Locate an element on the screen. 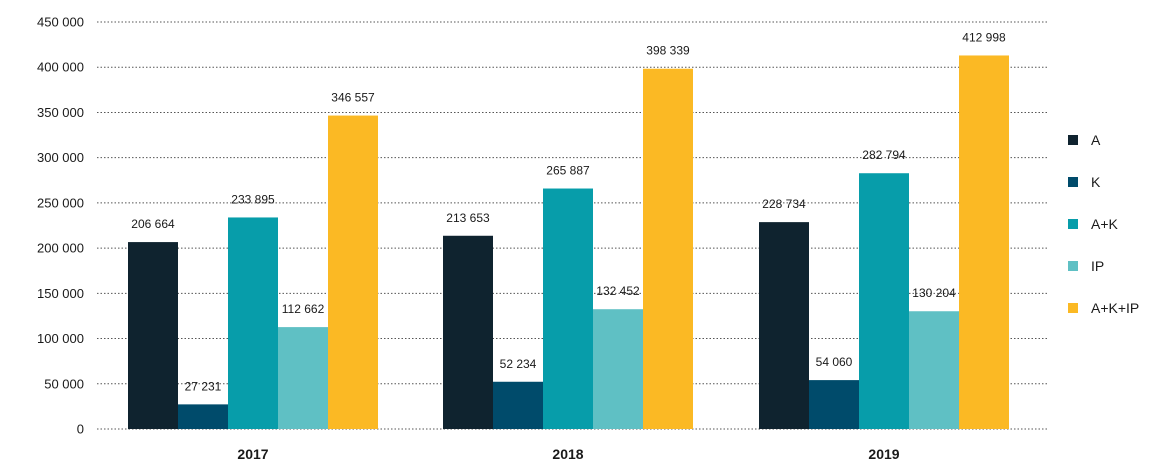 The height and width of the screenshot is (466, 1168). bar-A-2018 is located at coordinates (468, 332).